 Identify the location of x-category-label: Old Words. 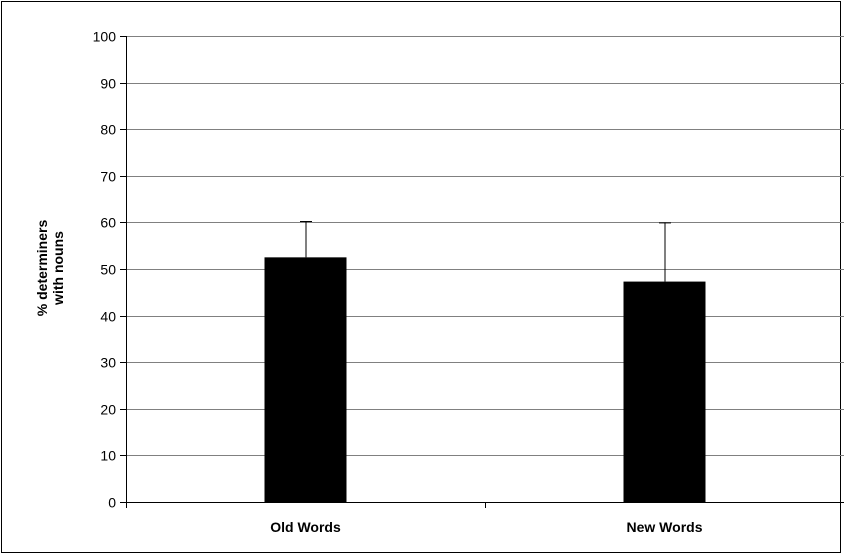
(305, 527).